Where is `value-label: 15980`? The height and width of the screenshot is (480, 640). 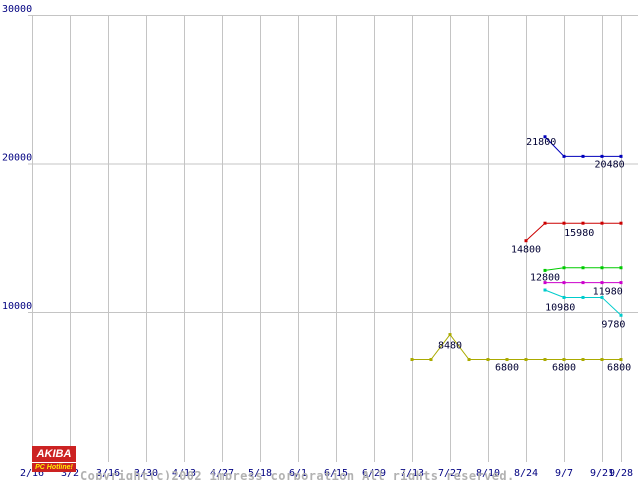 value-label: 15980 is located at coordinates (579, 233).